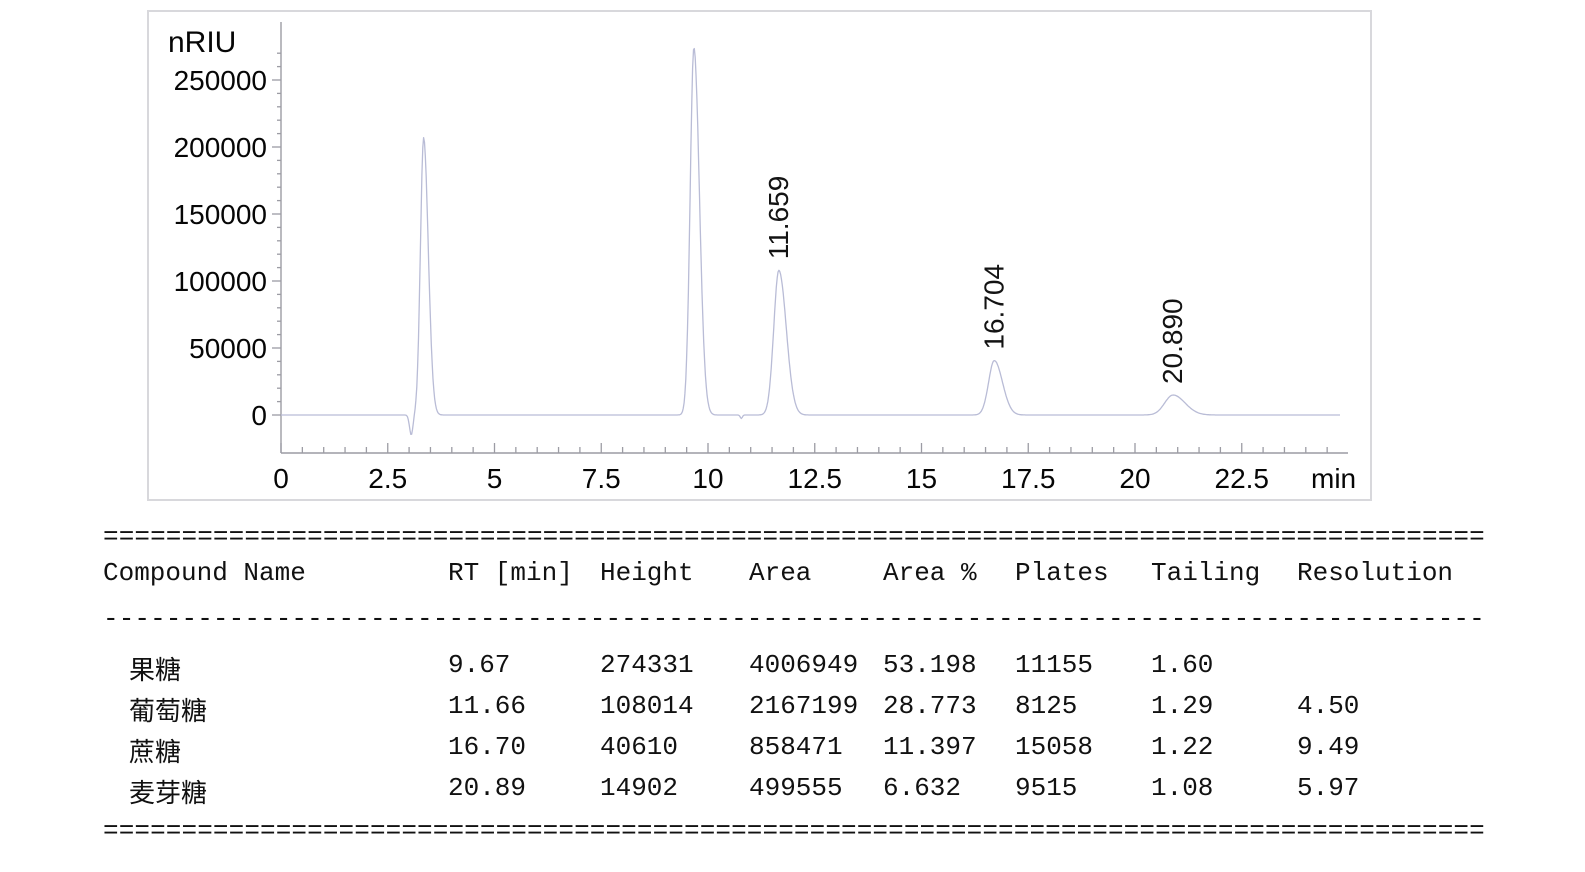  I want to click on y-axis-title: nRIU, so click(202, 42).